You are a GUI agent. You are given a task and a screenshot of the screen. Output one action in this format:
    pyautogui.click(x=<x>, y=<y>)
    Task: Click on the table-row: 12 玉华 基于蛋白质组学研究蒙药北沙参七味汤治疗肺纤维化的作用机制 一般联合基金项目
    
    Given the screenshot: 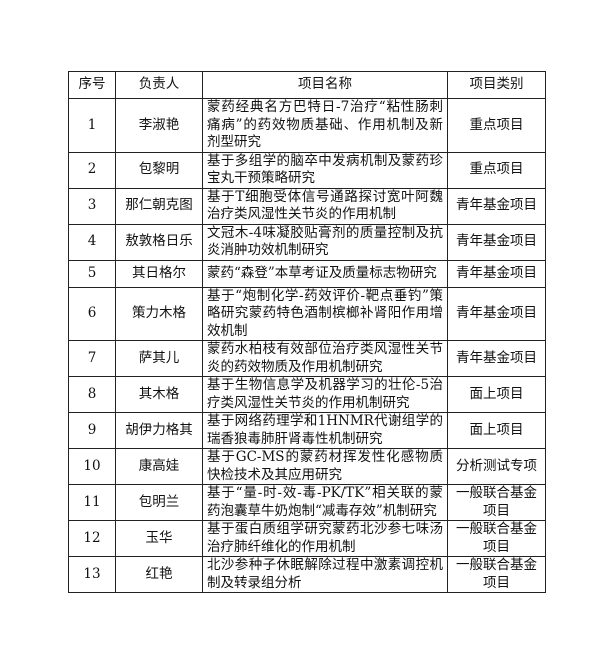 What is the action you would take?
    pyautogui.click(x=307, y=538)
    